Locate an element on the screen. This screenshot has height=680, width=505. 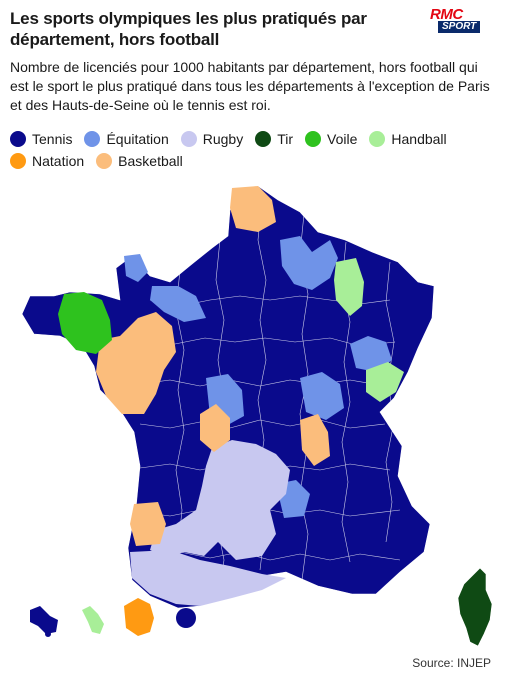
source-note: Source: INJEP is located at coordinates (451, 663).